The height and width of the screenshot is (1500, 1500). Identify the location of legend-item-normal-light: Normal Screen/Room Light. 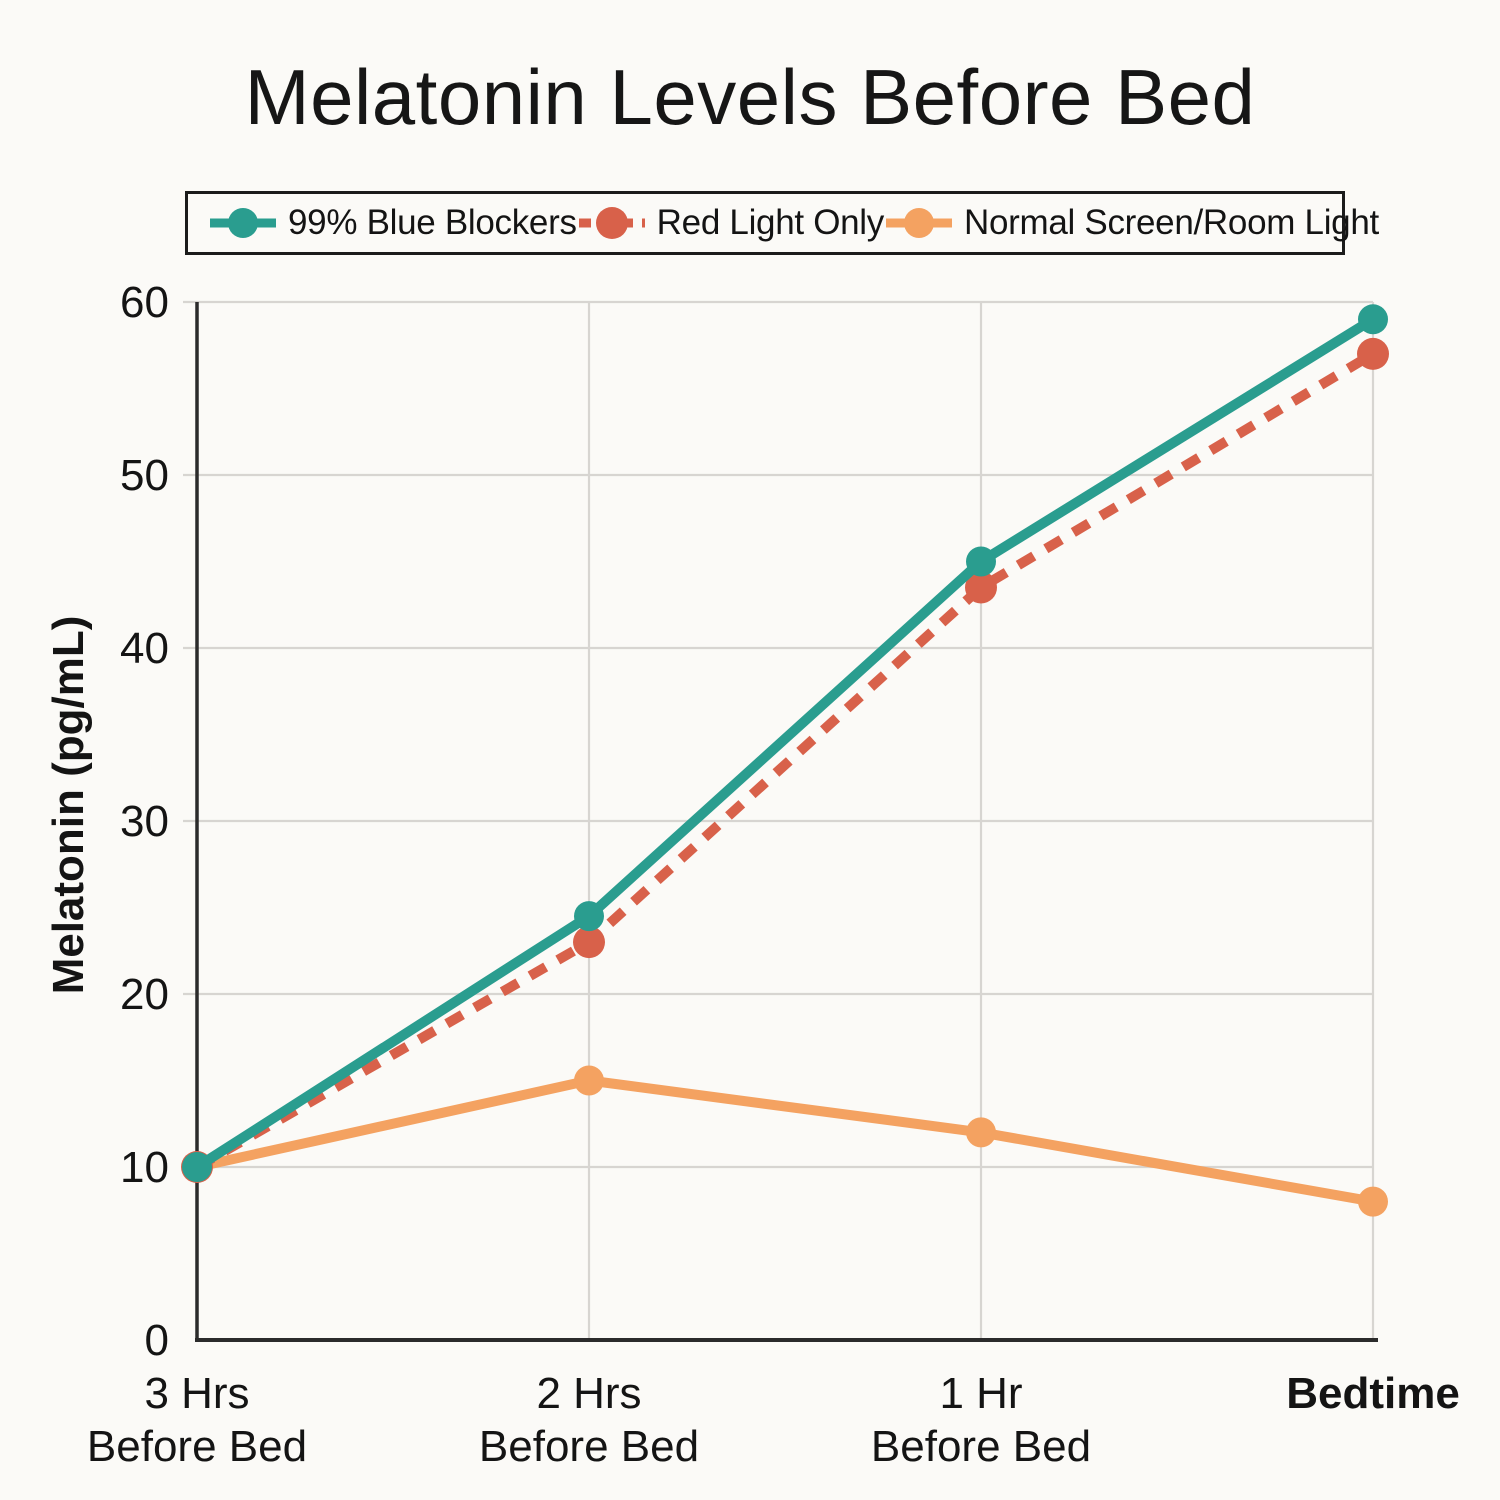
(1131, 223).